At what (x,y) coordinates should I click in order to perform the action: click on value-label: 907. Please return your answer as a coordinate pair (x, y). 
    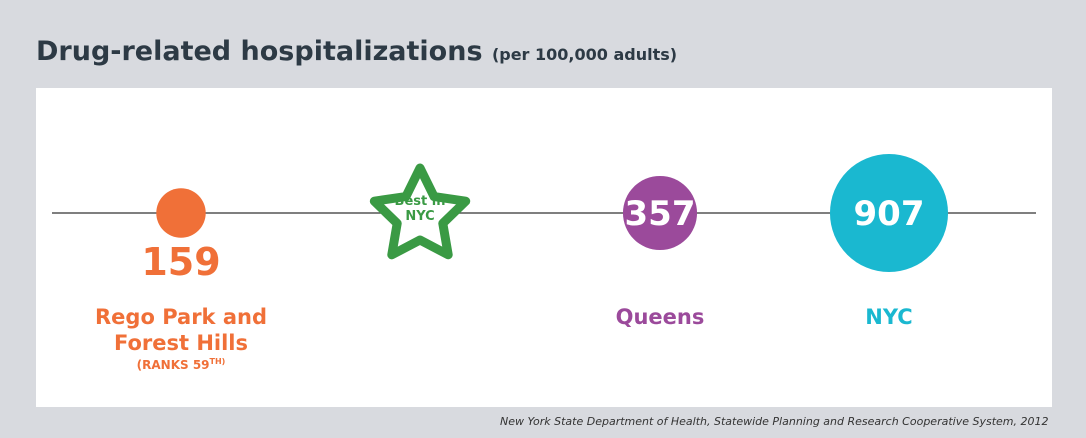
    Looking at the image, I should click on (889, 214).